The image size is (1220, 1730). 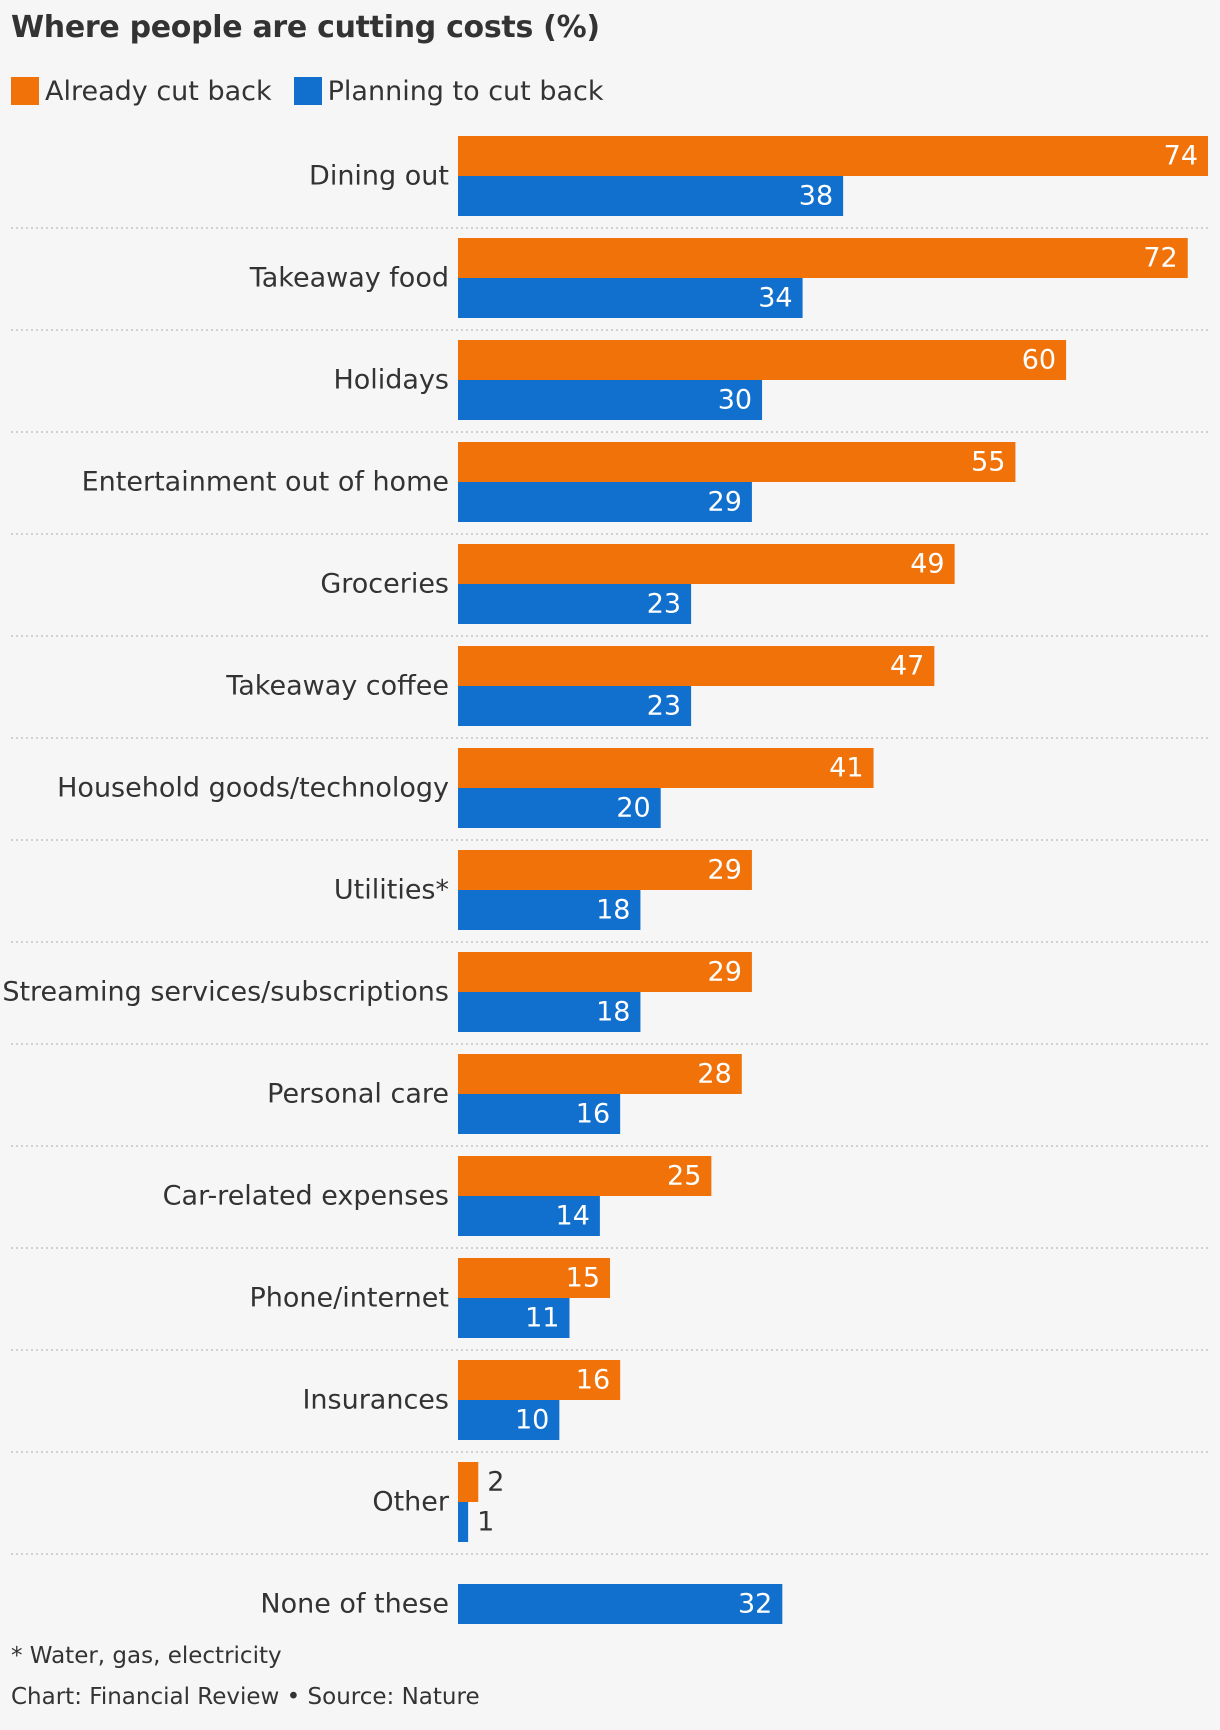 What do you see at coordinates (714, 1074) in the screenshot?
I see `data-label: 28` at bounding box center [714, 1074].